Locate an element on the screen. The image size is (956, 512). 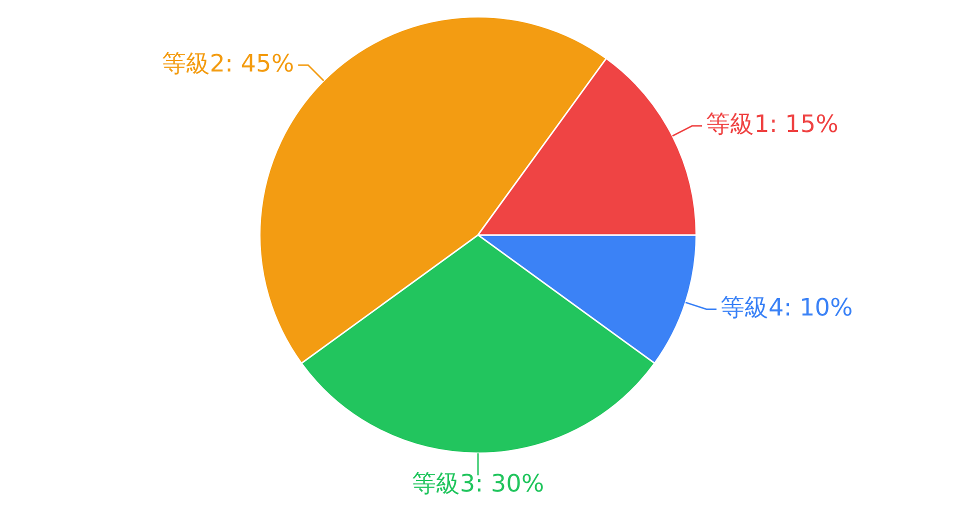
slice-label: 等級2: 45% is located at coordinates (228, 63).